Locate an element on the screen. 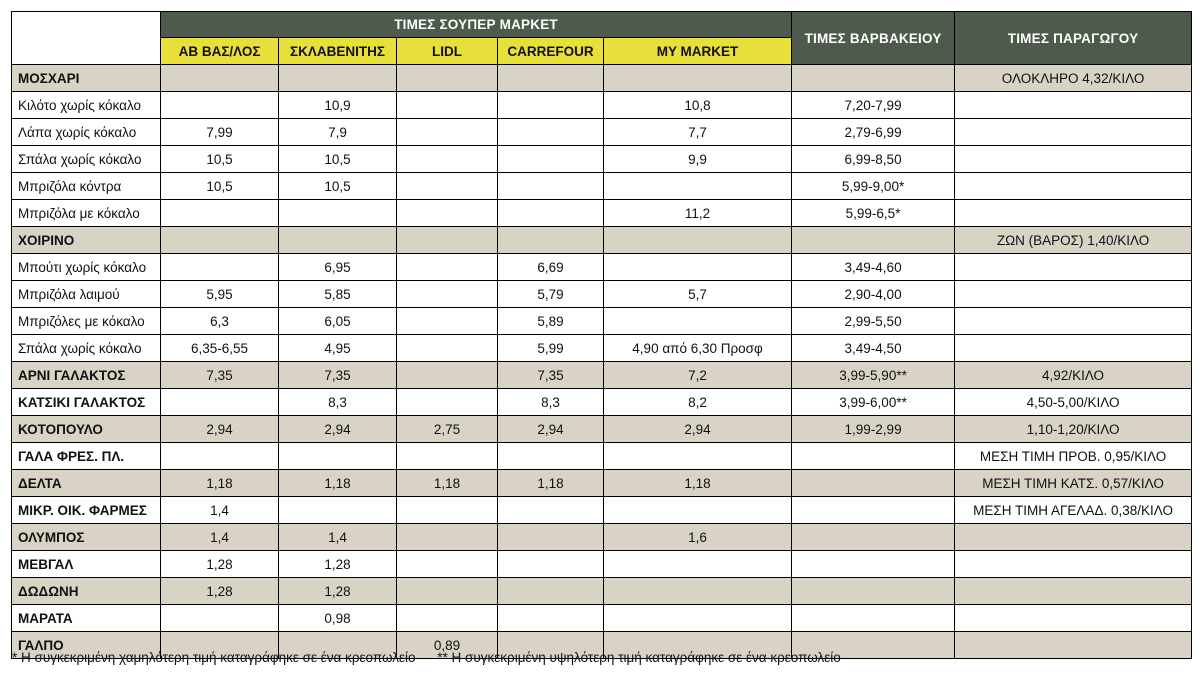 The image size is (1200, 675). price-sklavenitis-cell: 1,4 is located at coordinates (337, 537).